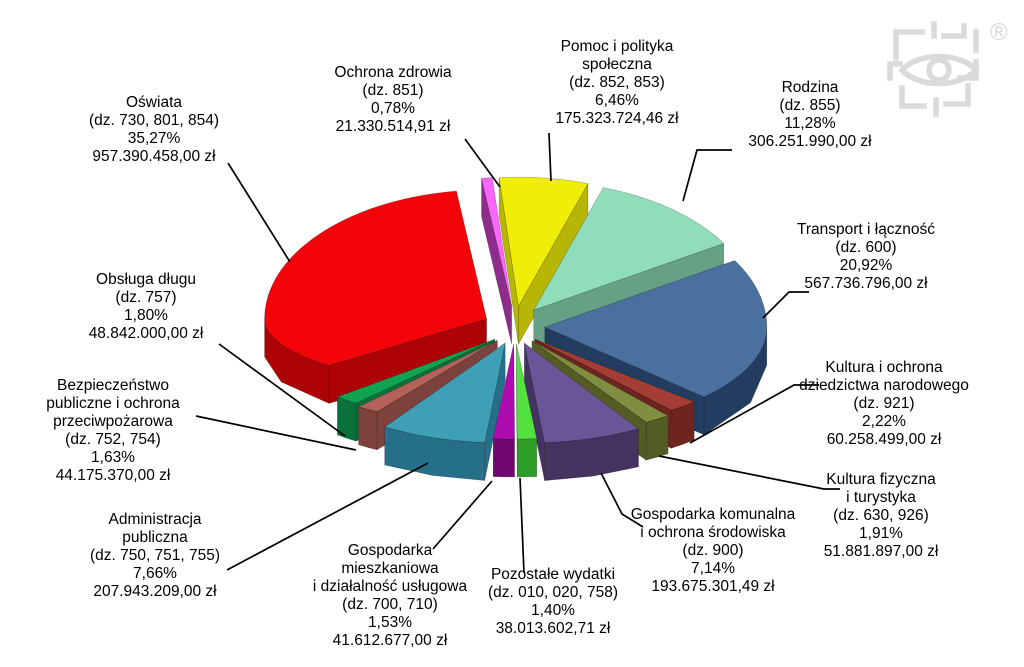 This screenshot has width=1024, height=667. I want to click on pie-slice-komunalna-top, so click(581, 392).